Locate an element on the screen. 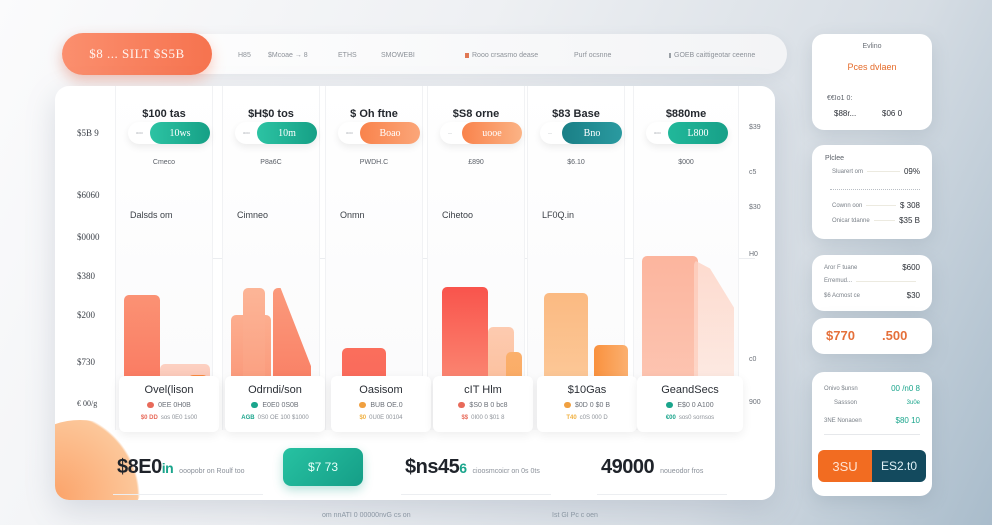 This screenshot has height=525, width=992. action-button-left: 3SU is located at coordinates (845, 466).